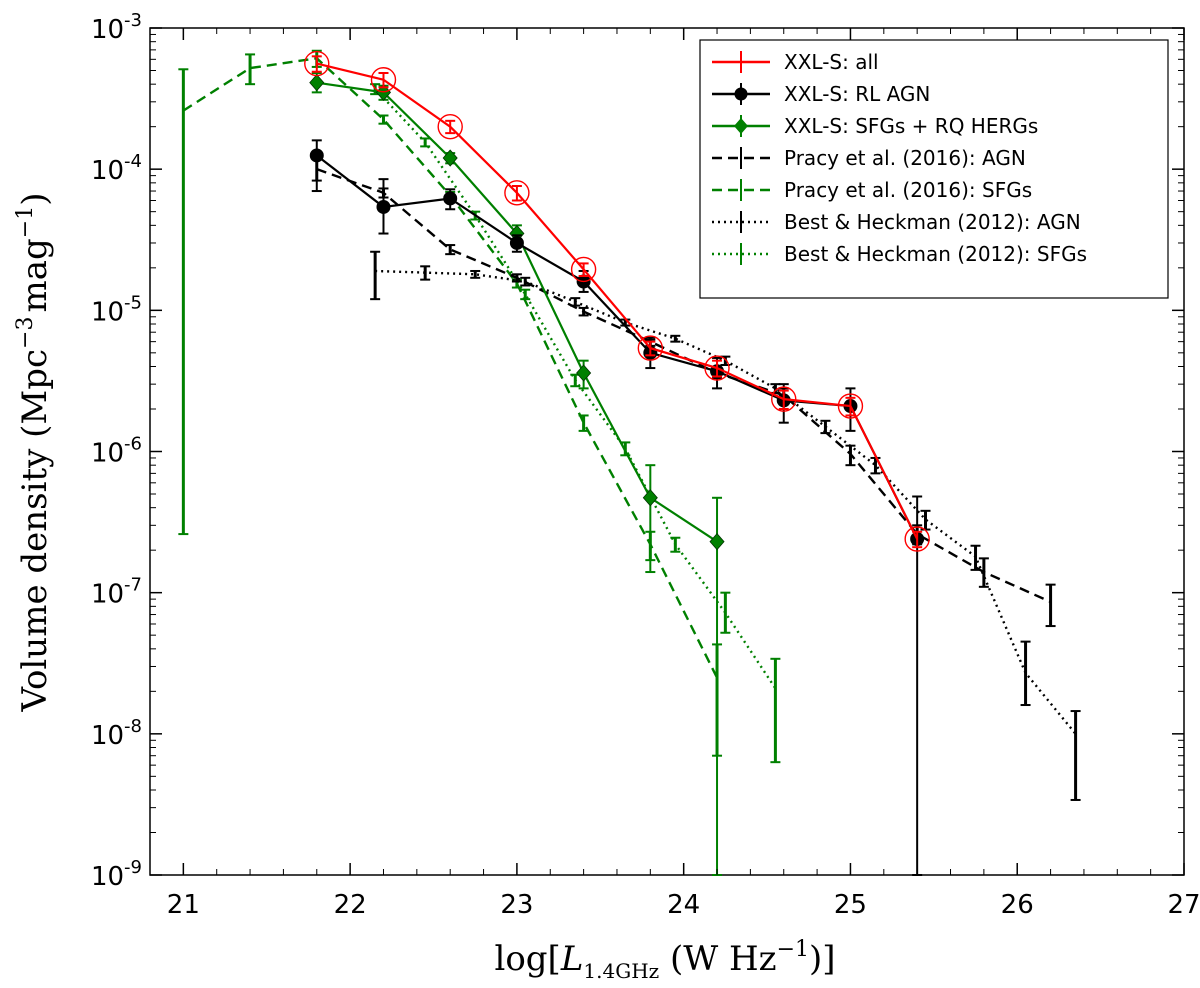 The image size is (1200, 988). What do you see at coordinates (932, 222) in the screenshot?
I see `legend-label: Best & Heckman (2012): AGN` at bounding box center [932, 222].